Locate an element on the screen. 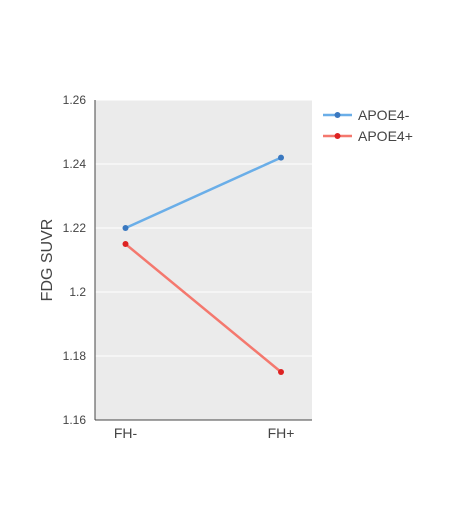 This screenshot has width=450, height=505. y-tick-label: 1.22 is located at coordinates (75, 228).